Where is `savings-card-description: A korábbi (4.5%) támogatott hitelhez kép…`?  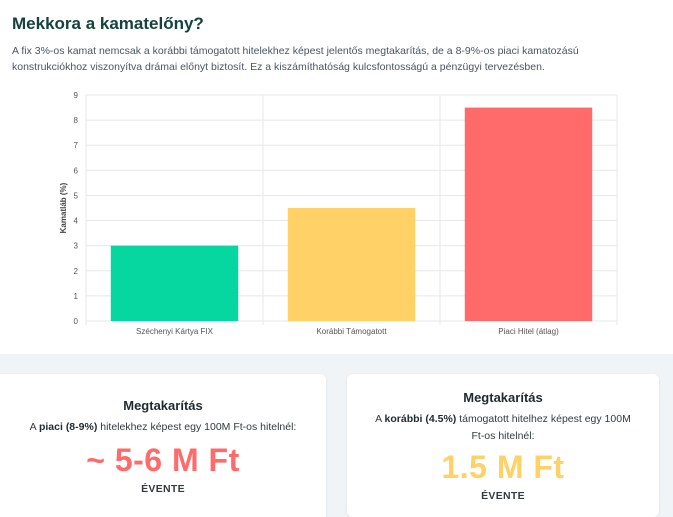
savings-card-description: A korábbi (4.5%) támogatott hitelhez kép… is located at coordinates (503, 428).